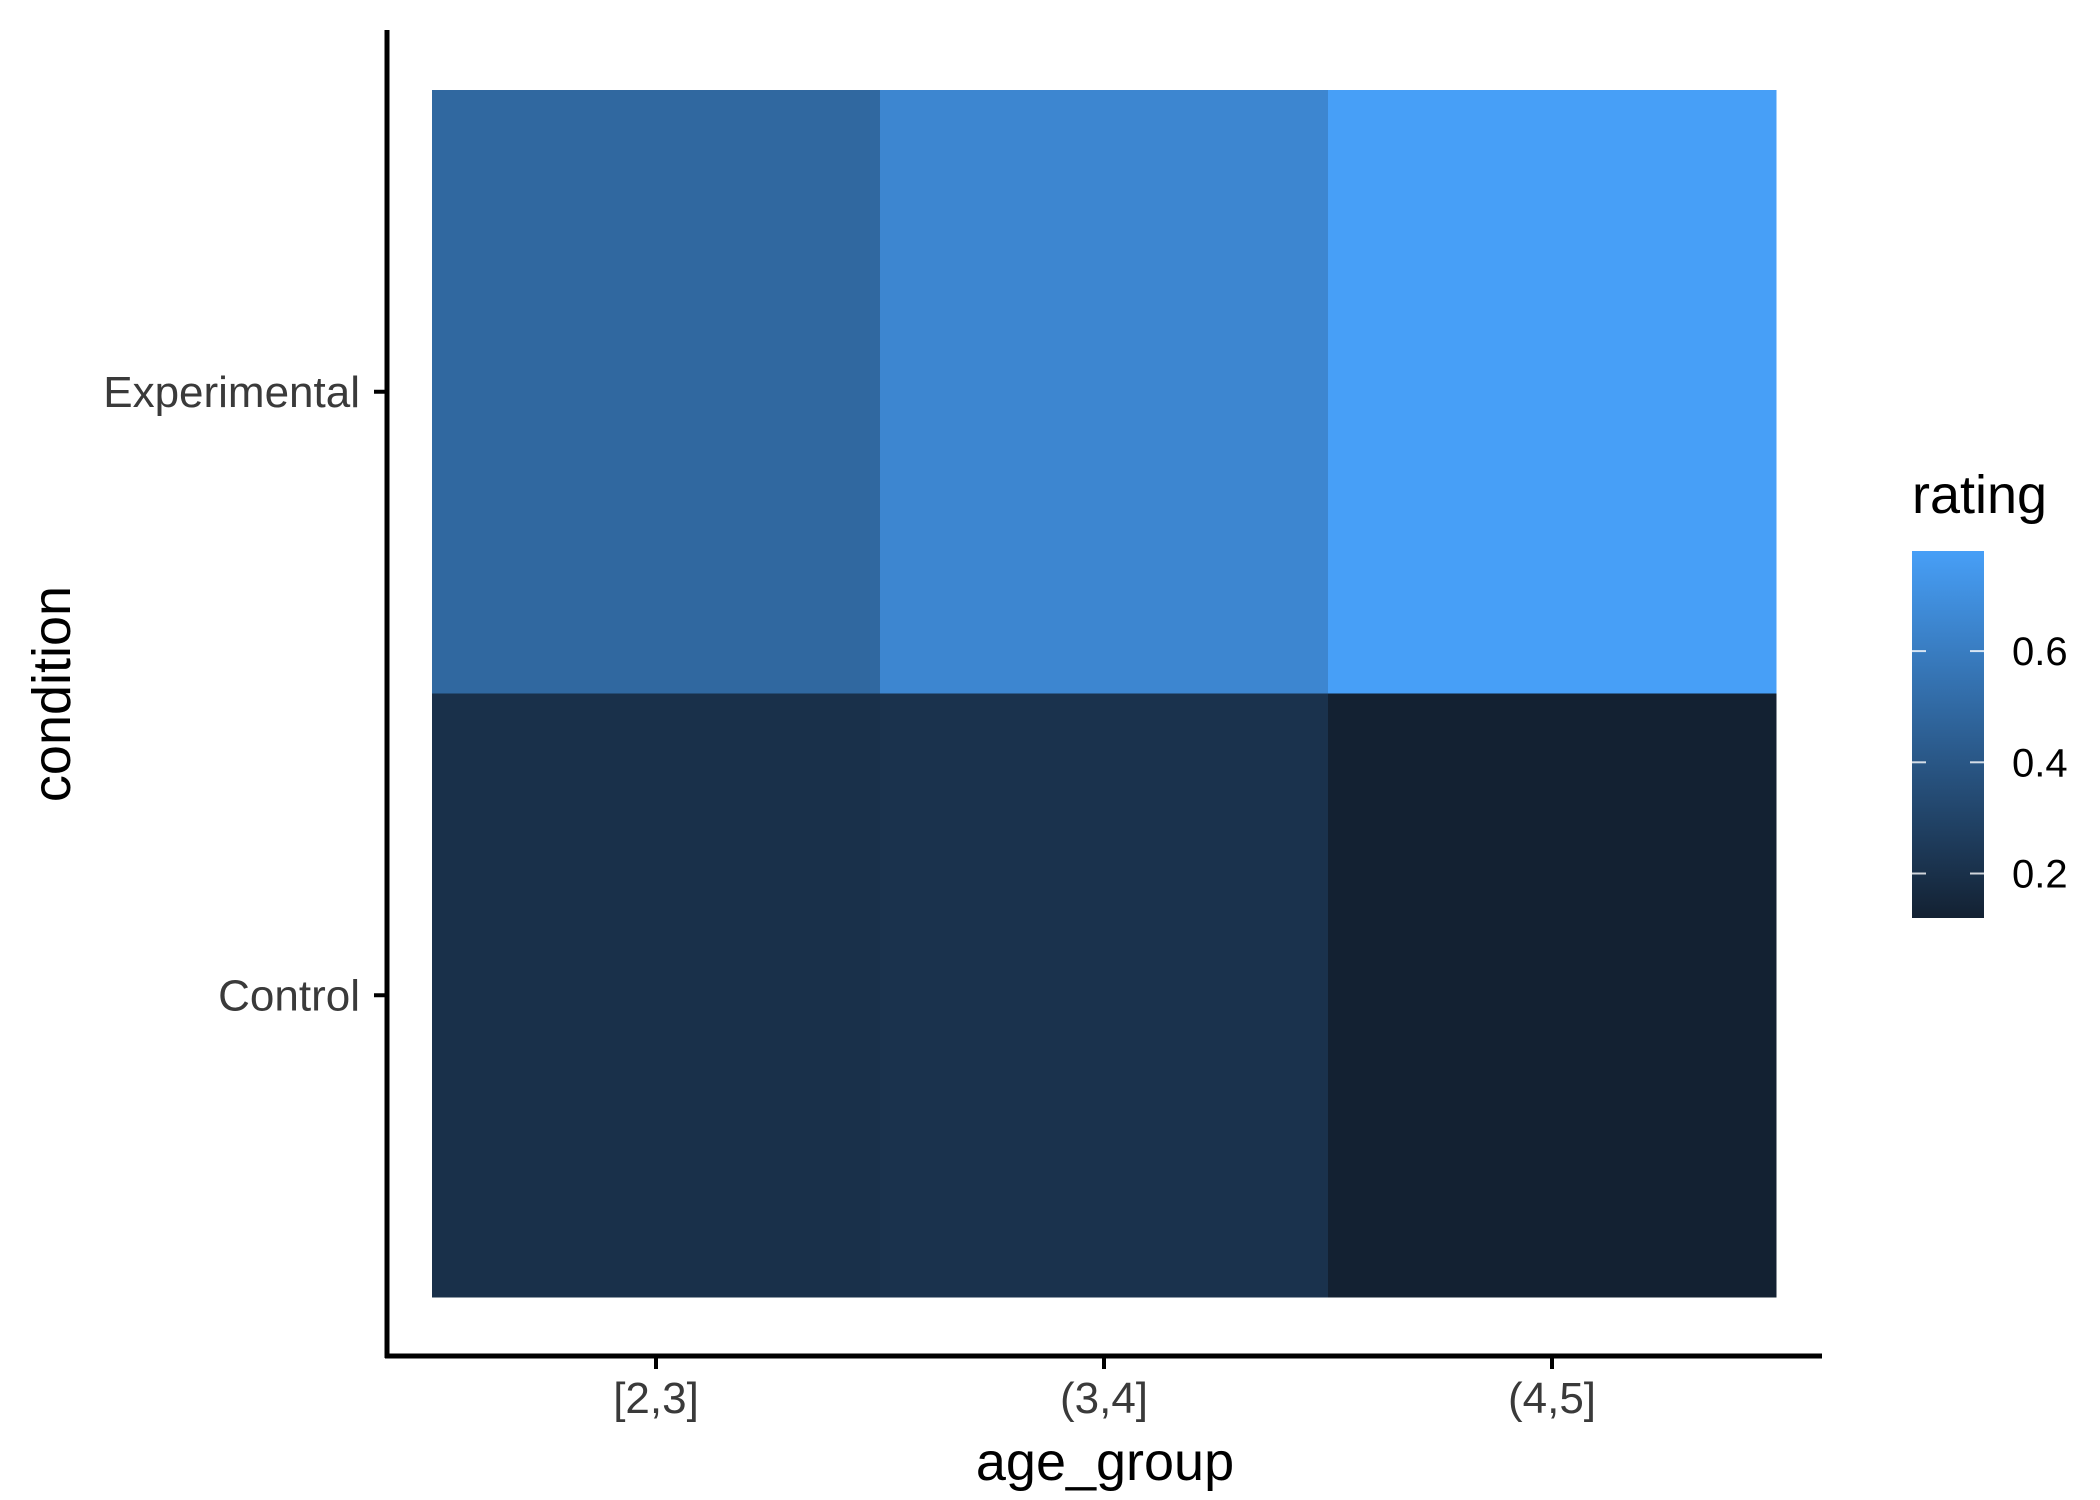  I want to click on legend-tick-label: 0.2, so click(2040, 875).